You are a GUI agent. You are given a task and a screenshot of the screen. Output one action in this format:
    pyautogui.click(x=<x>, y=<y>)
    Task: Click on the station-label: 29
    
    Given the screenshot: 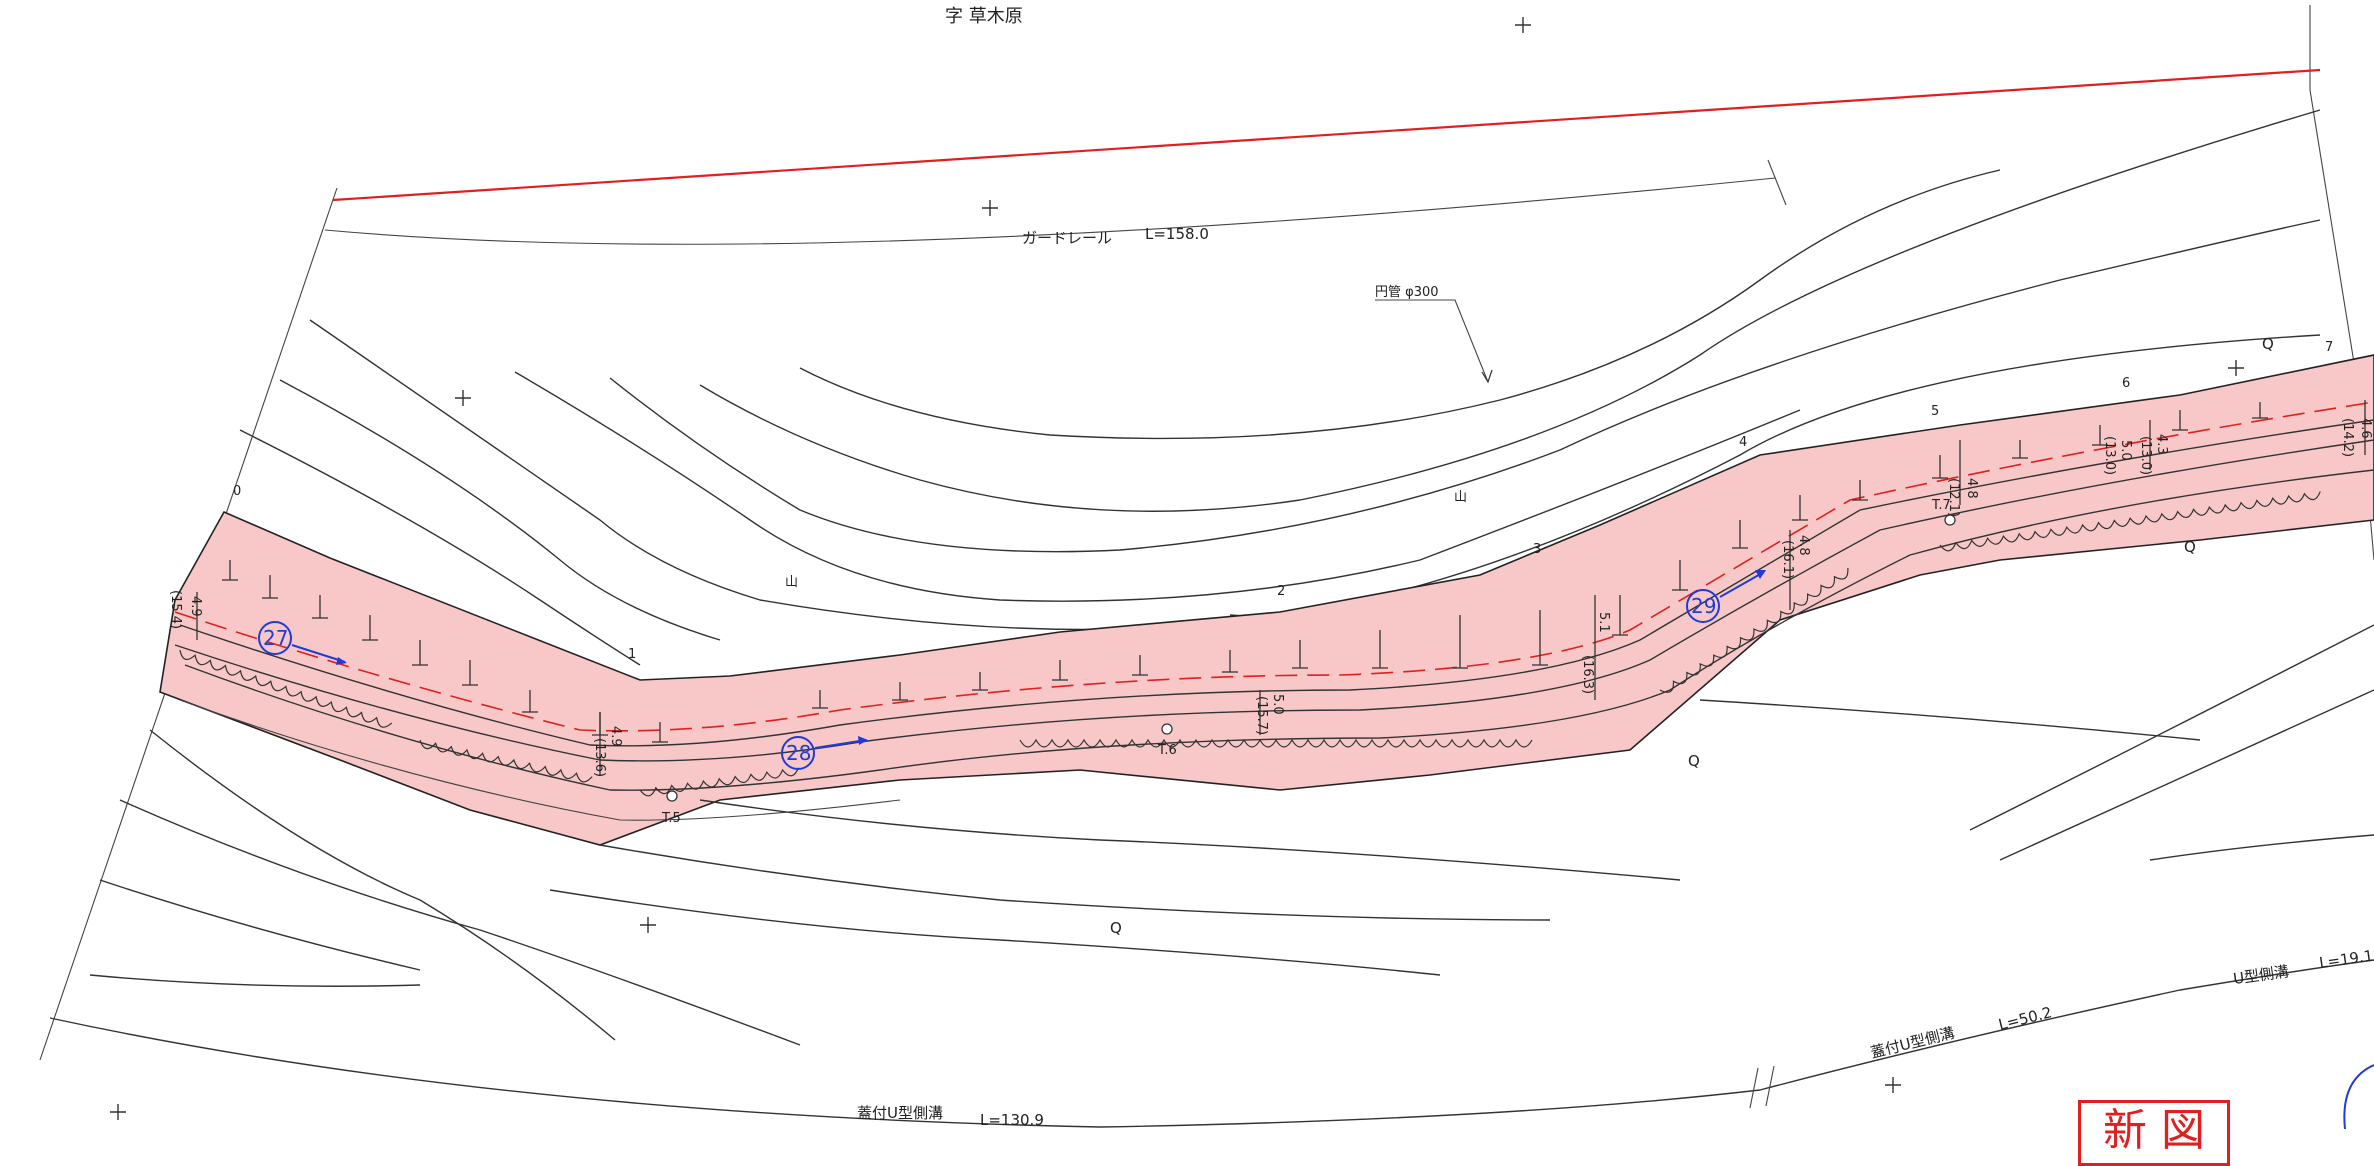 What is the action you would take?
    pyautogui.click(x=1703, y=606)
    